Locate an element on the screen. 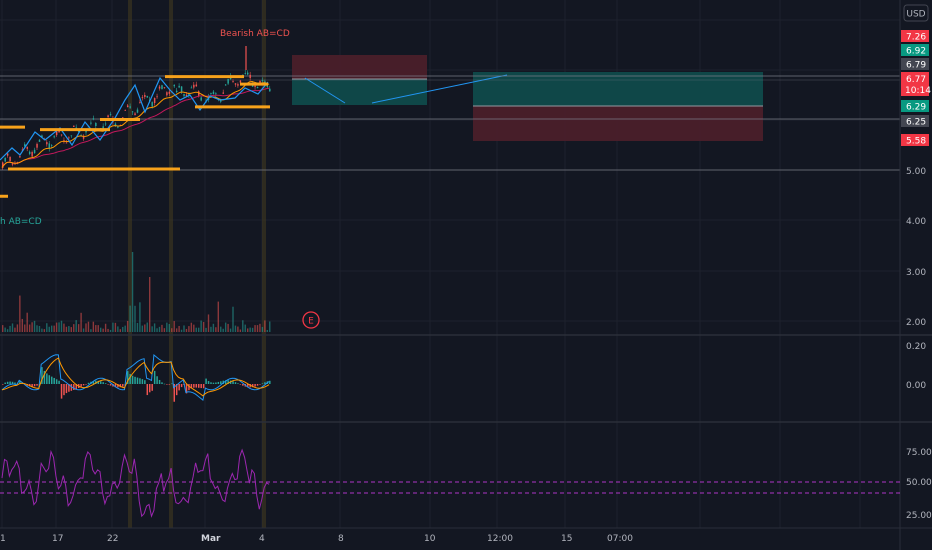 The height and width of the screenshot is (550, 932). price-tag-3: 6.79 is located at coordinates (915, 64).